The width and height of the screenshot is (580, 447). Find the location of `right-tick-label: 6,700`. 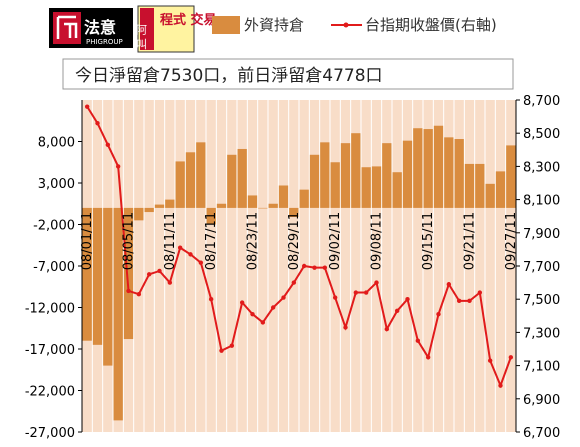

right-tick-label: 6,700 is located at coordinates (541, 433).